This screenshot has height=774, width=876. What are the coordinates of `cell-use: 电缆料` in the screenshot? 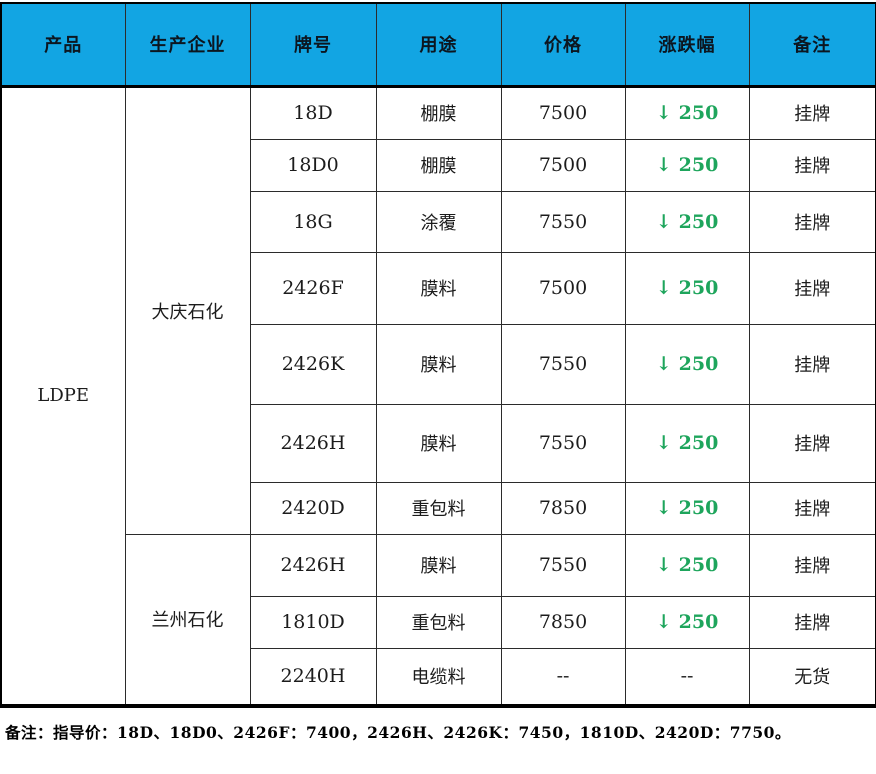 It's located at (438, 677).